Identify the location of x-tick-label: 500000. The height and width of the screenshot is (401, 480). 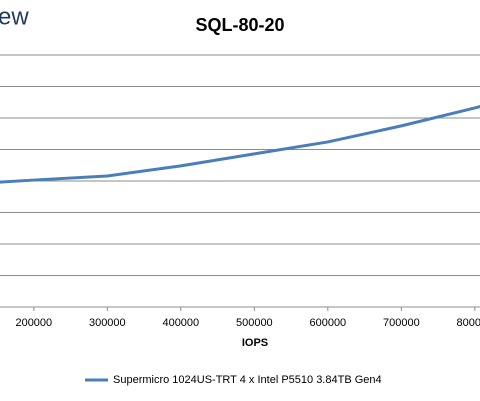
(254, 323).